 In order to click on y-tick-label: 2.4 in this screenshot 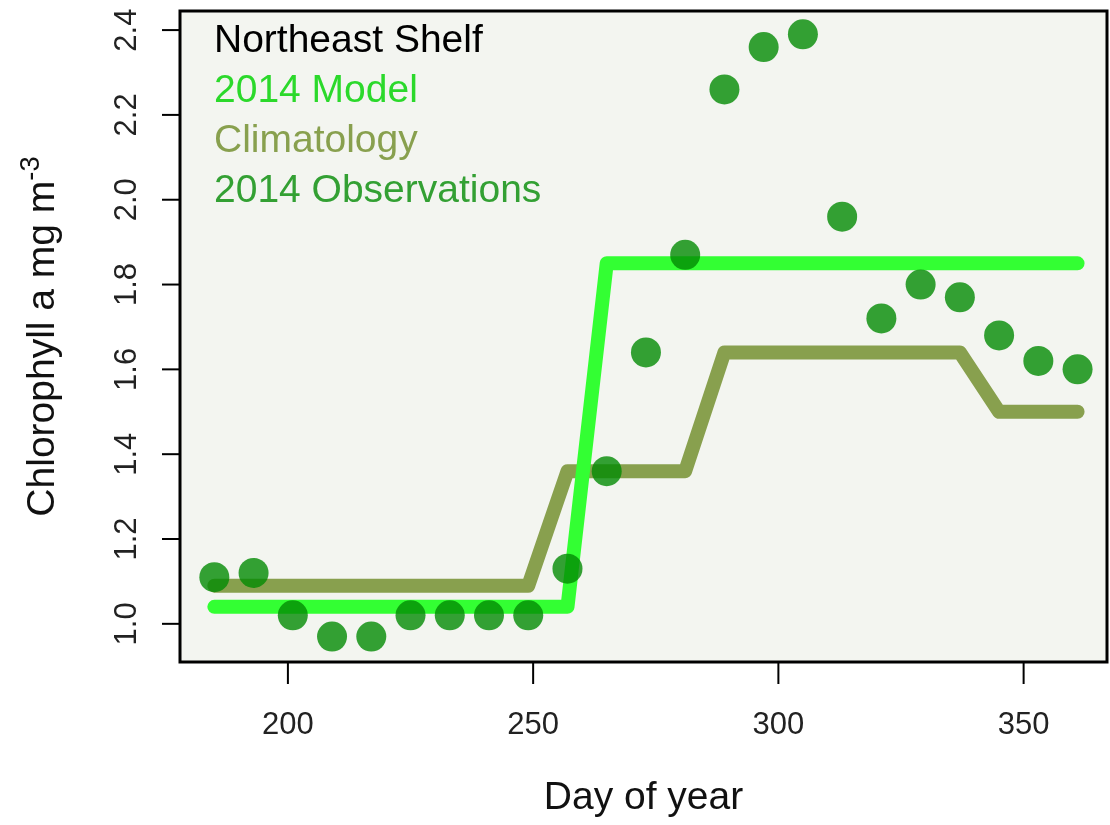, I will do `click(125, 30)`.